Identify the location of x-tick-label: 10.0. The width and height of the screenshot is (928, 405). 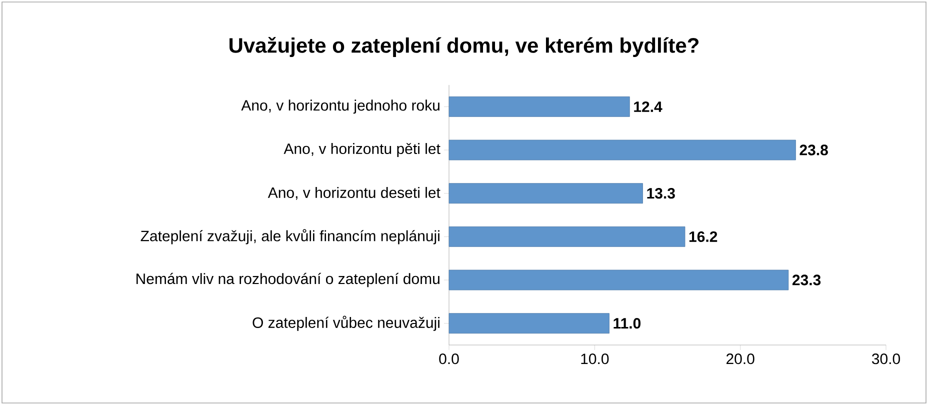
(595, 359).